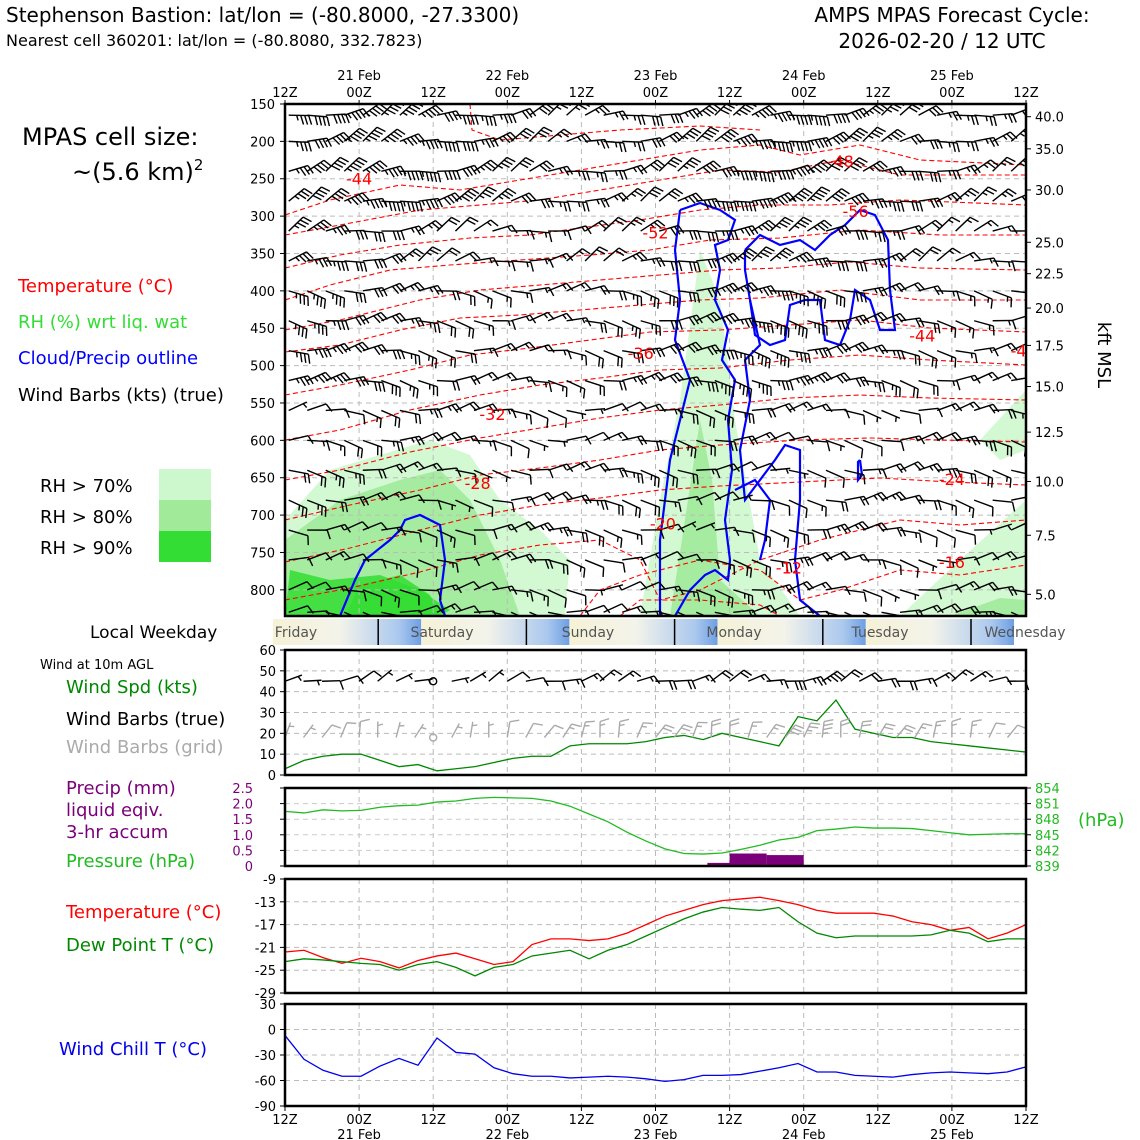  Describe the element at coordinates (572, 728) in the screenshot. I see `wind-grid-barb-15-half` at that location.